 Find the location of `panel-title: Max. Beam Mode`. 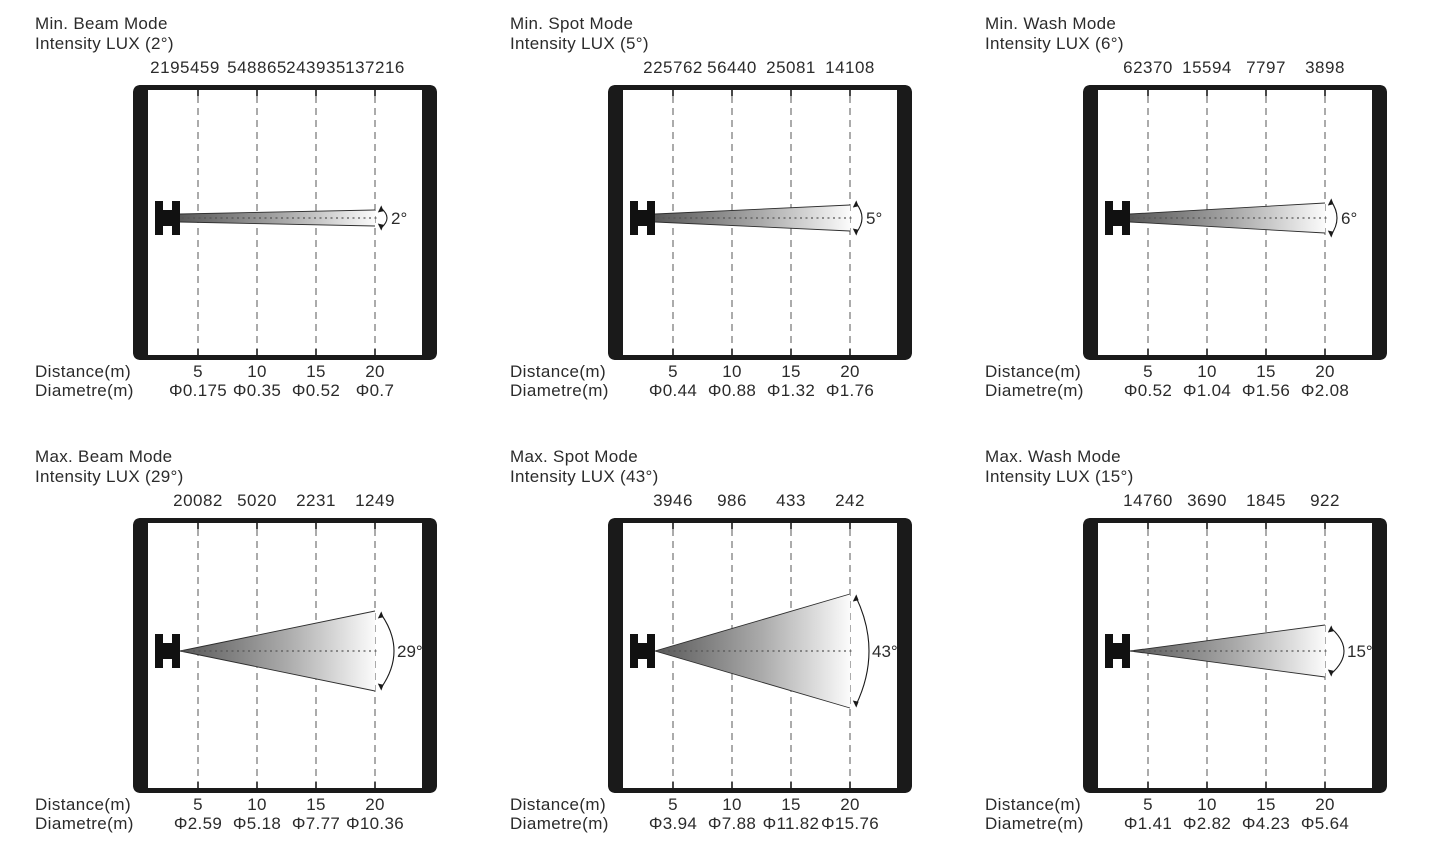

panel-title: Max. Beam Mode is located at coordinates (104, 456).